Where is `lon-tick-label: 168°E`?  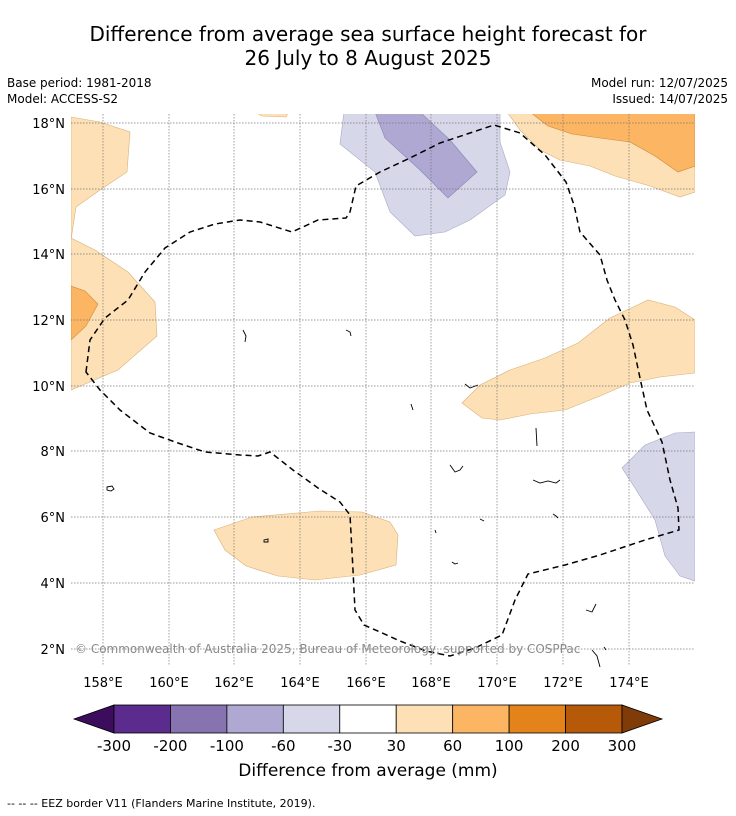
lon-tick-label: 168°E is located at coordinates (431, 683).